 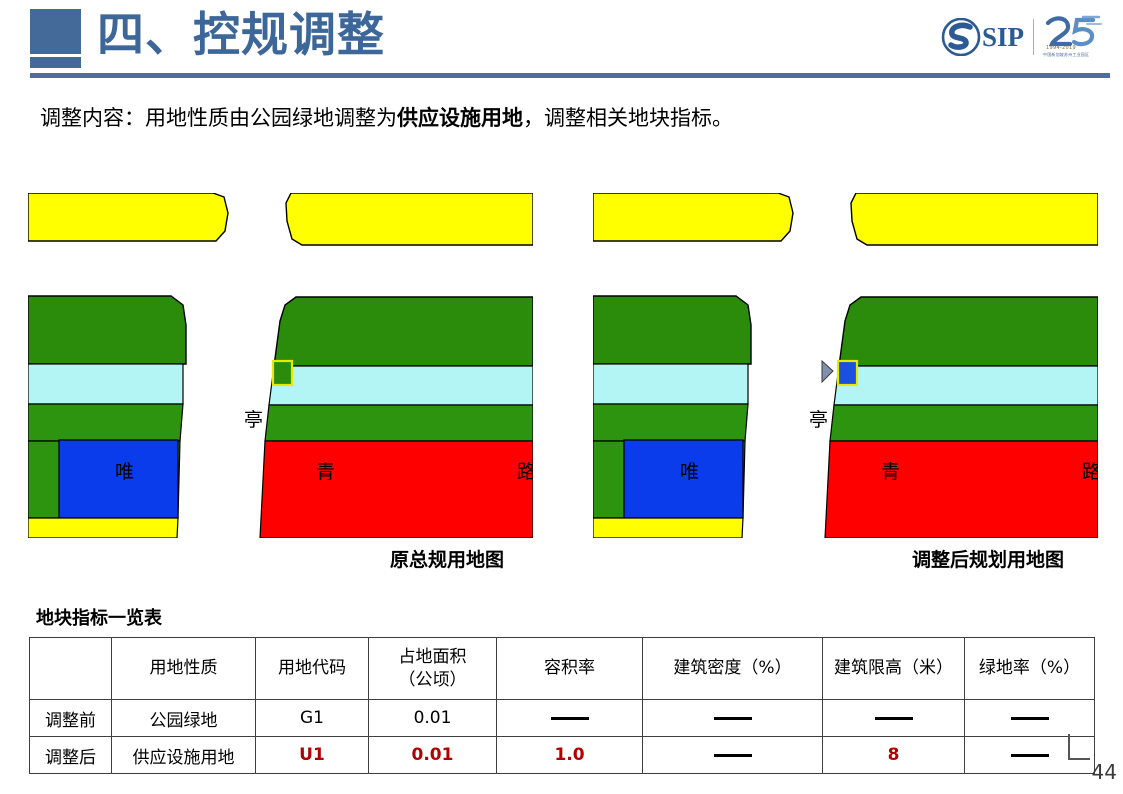 I want to click on cell-height-before, so click(x=893, y=718).